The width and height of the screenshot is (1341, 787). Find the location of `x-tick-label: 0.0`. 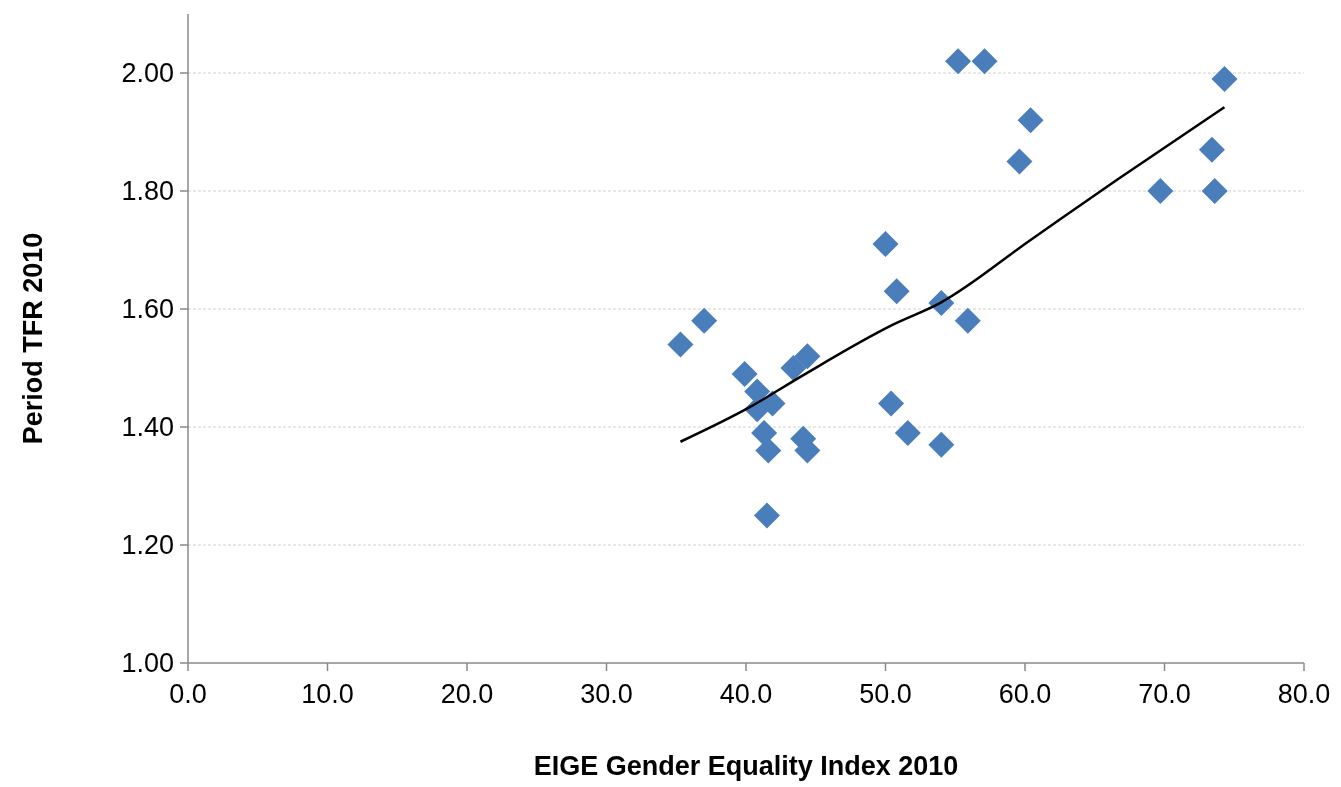

x-tick-label: 0.0 is located at coordinates (188, 694).